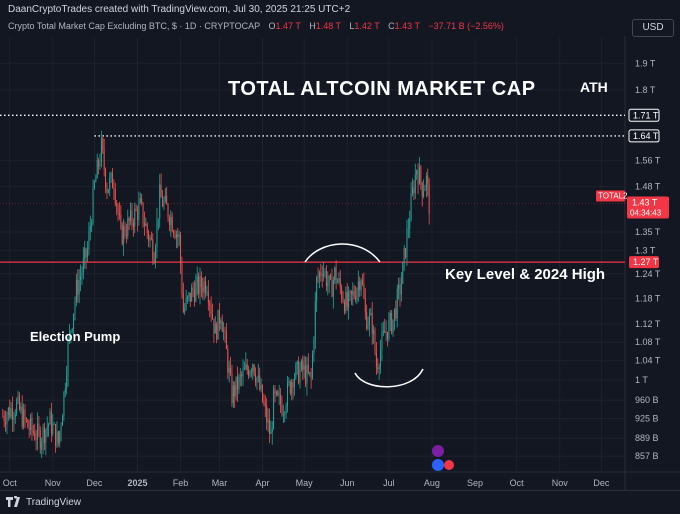 The height and width of the screenshot is (514, 680). What do you see at coordinates (644, 262) in the screenshot?
I see `price-label-badge` at bounding box center [644, 262].